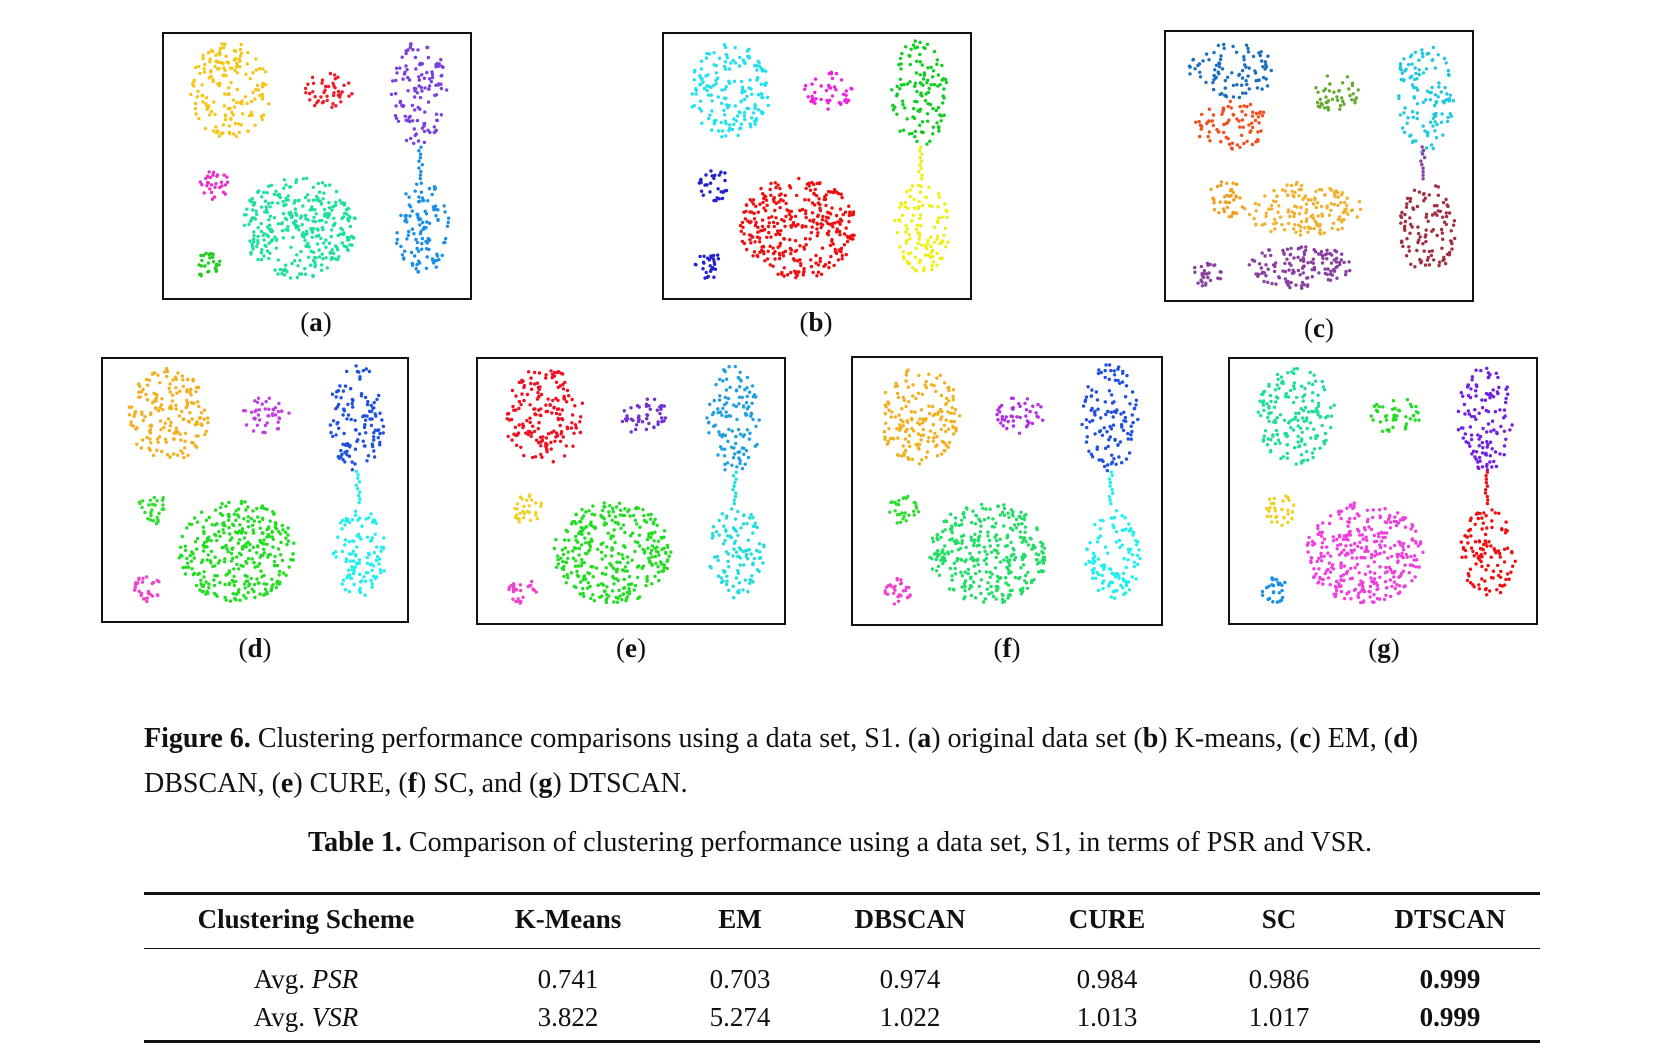 This screenshot has width=1666, height=1058. What do you see at coordinates (842, 893) in the screenshot?
I see `table-top-rule` at bounding box center [842, 893].